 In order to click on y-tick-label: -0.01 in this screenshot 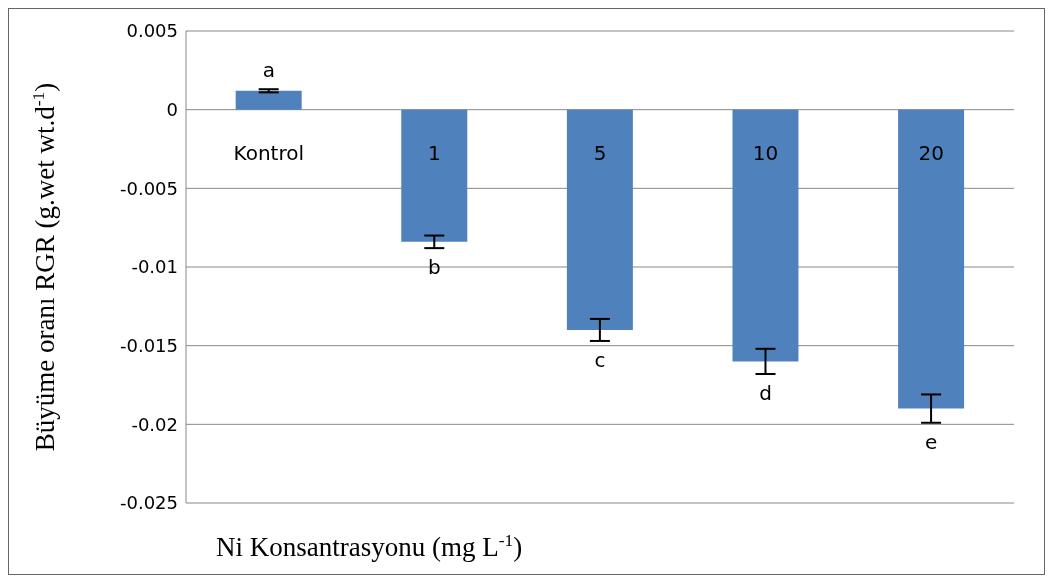, I will do `click(154, 267)`.